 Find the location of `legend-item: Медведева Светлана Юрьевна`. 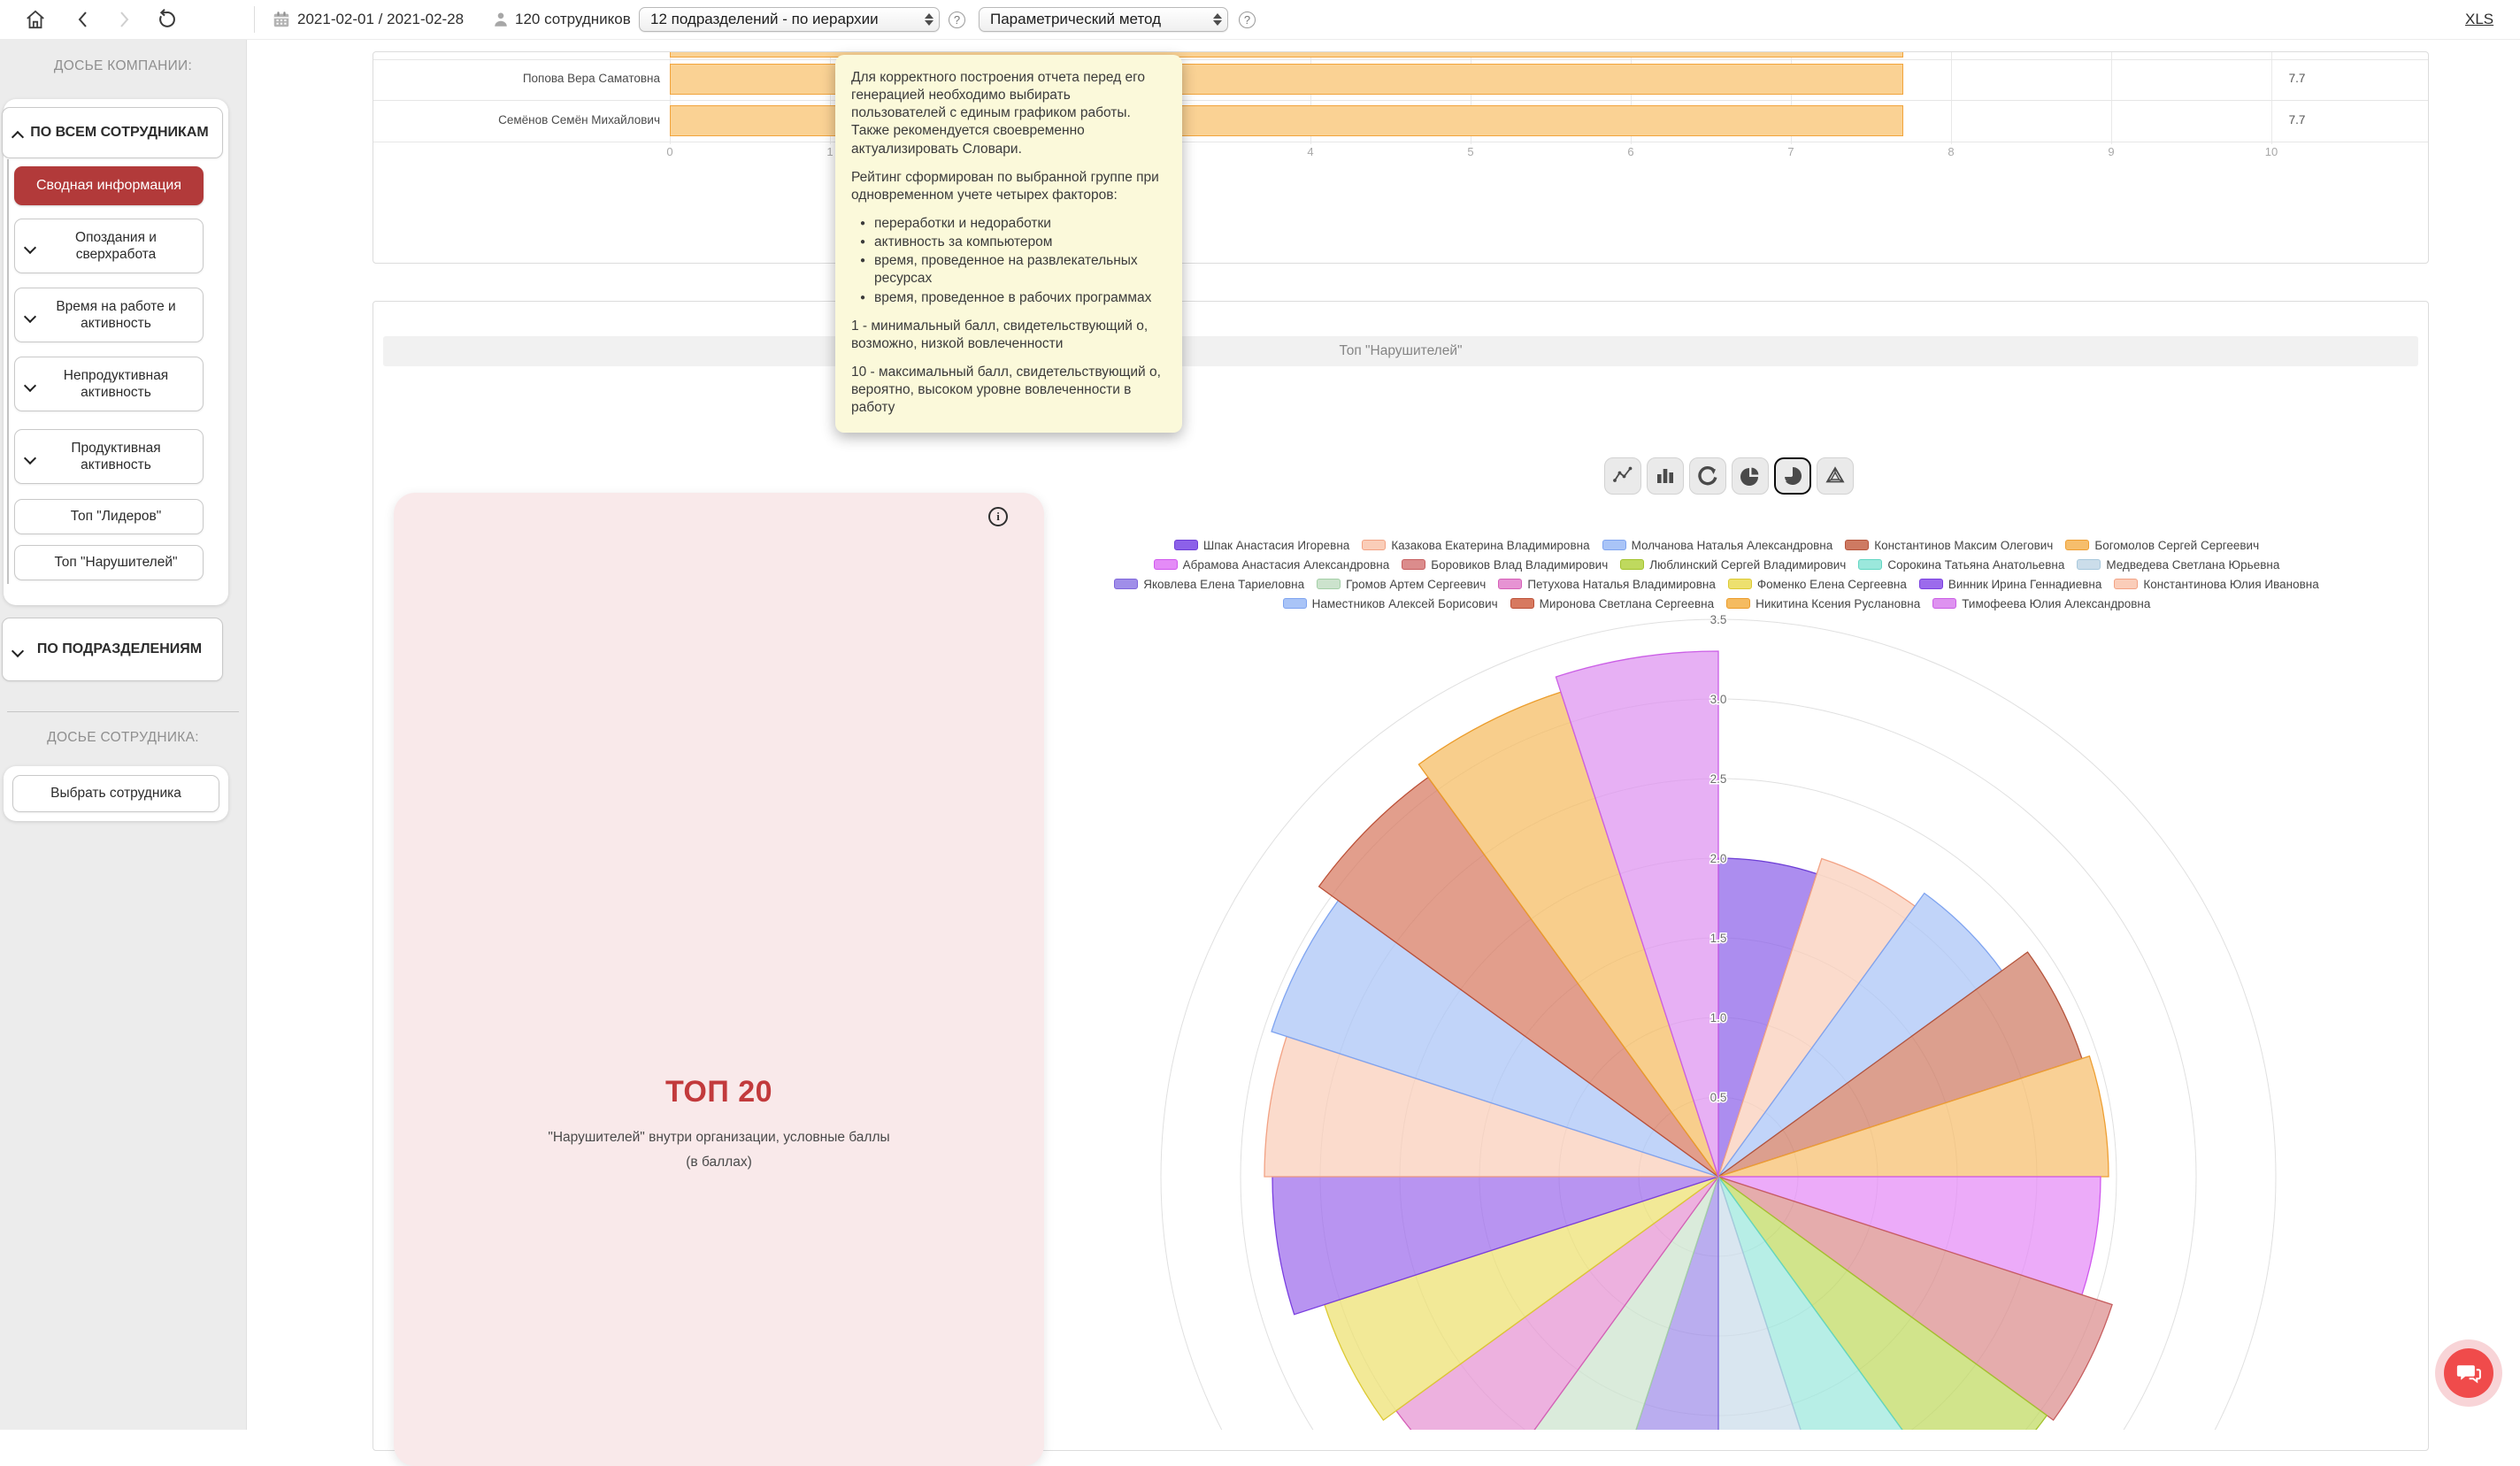

legend-item: Медведева Светлана Юрьевна is located at coordinates (2178, 565).